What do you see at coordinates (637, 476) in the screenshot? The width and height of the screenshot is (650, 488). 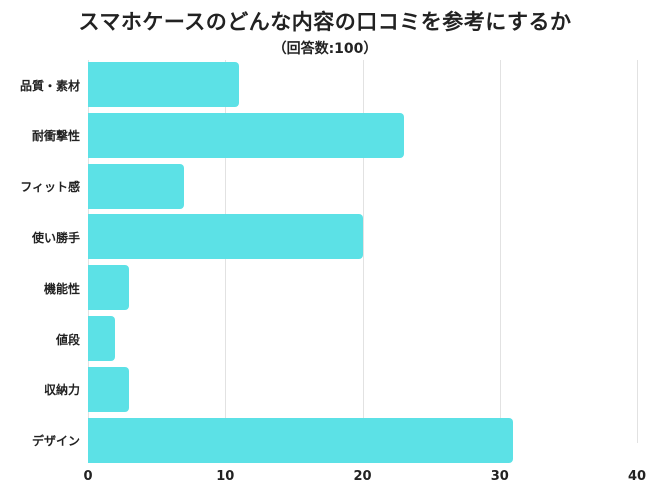 I see `x-tick-label: 40` at bounding box center [637, 476].